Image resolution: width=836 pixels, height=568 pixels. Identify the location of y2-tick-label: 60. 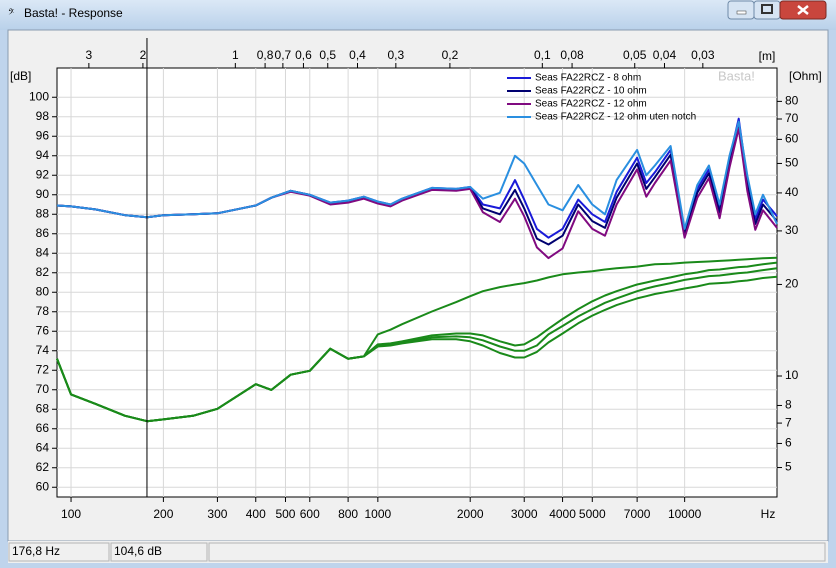
(792, 139).